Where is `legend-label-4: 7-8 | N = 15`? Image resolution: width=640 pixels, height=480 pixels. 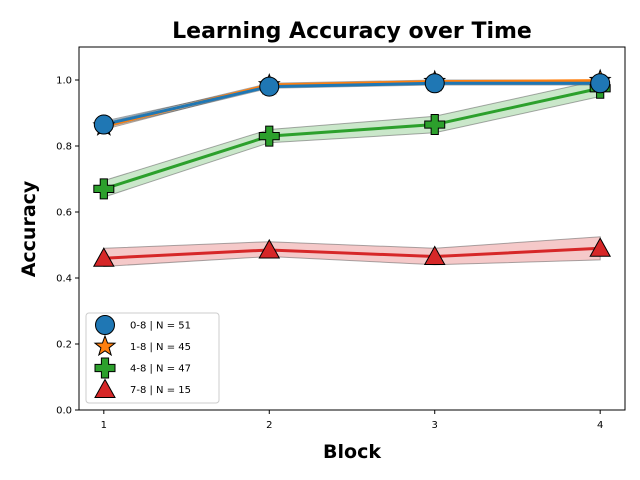 legend-label-4: 7-8 | N = 15 is located at coordinates (160, 390).